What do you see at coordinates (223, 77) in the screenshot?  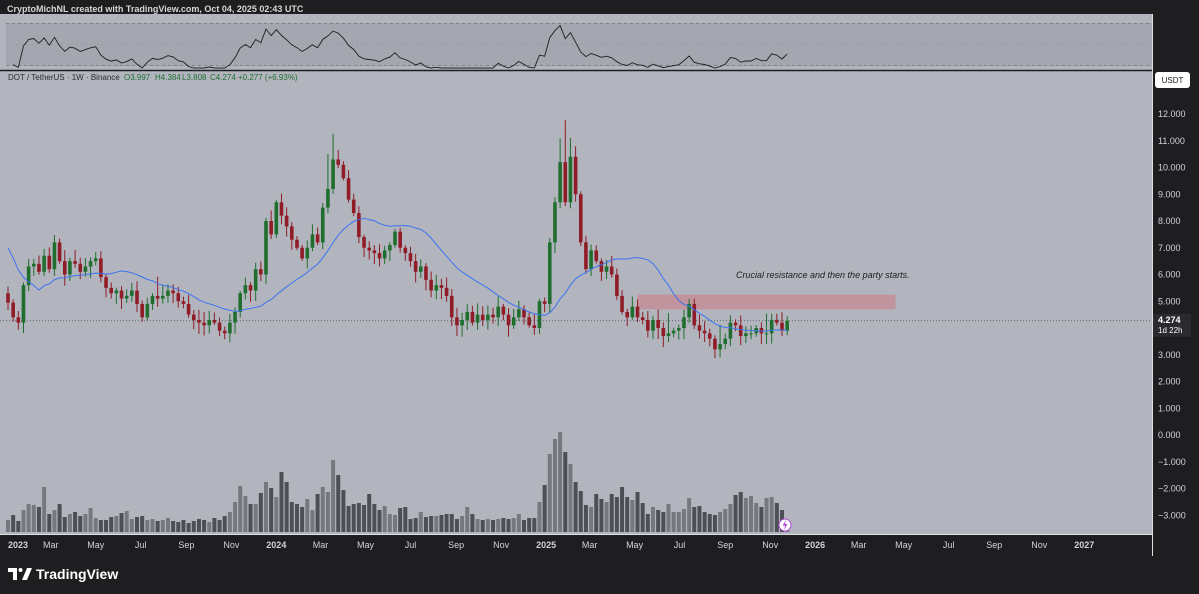 I see `legend-close: C4.274` at bounding box center [223, 77].